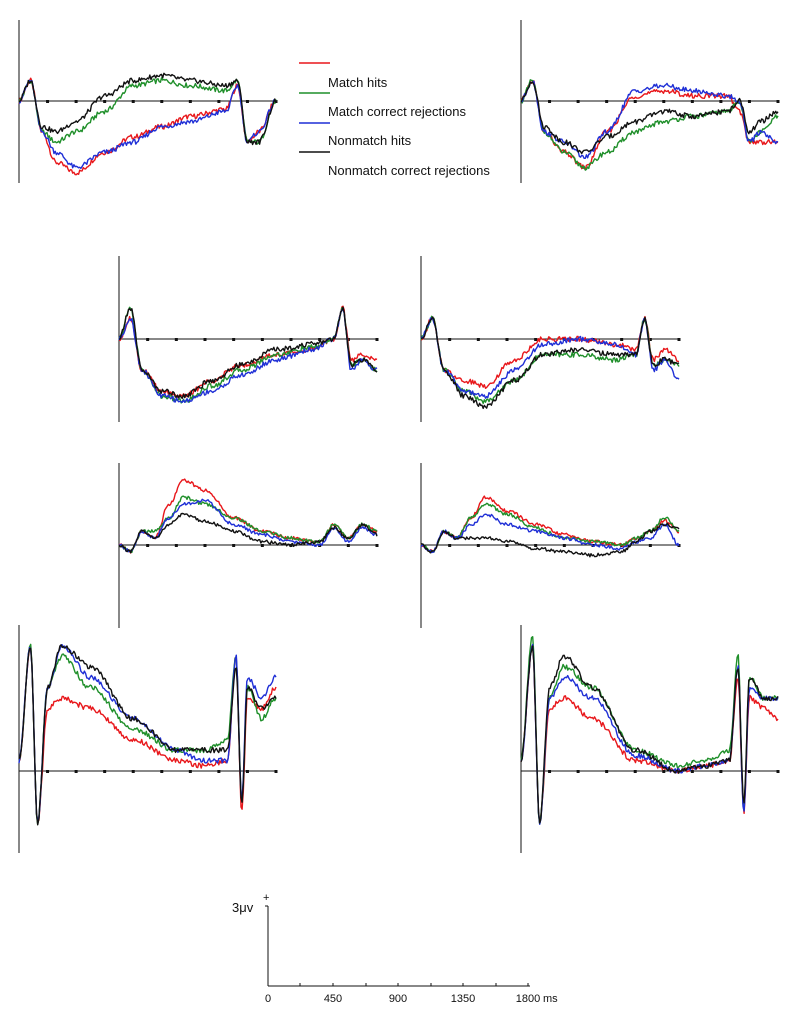 This screenshot has height=1021, width=800. Describe the element at coordinates (398, 999) in the screenshot. I see `scale-tick-label-900: 900` at that location.